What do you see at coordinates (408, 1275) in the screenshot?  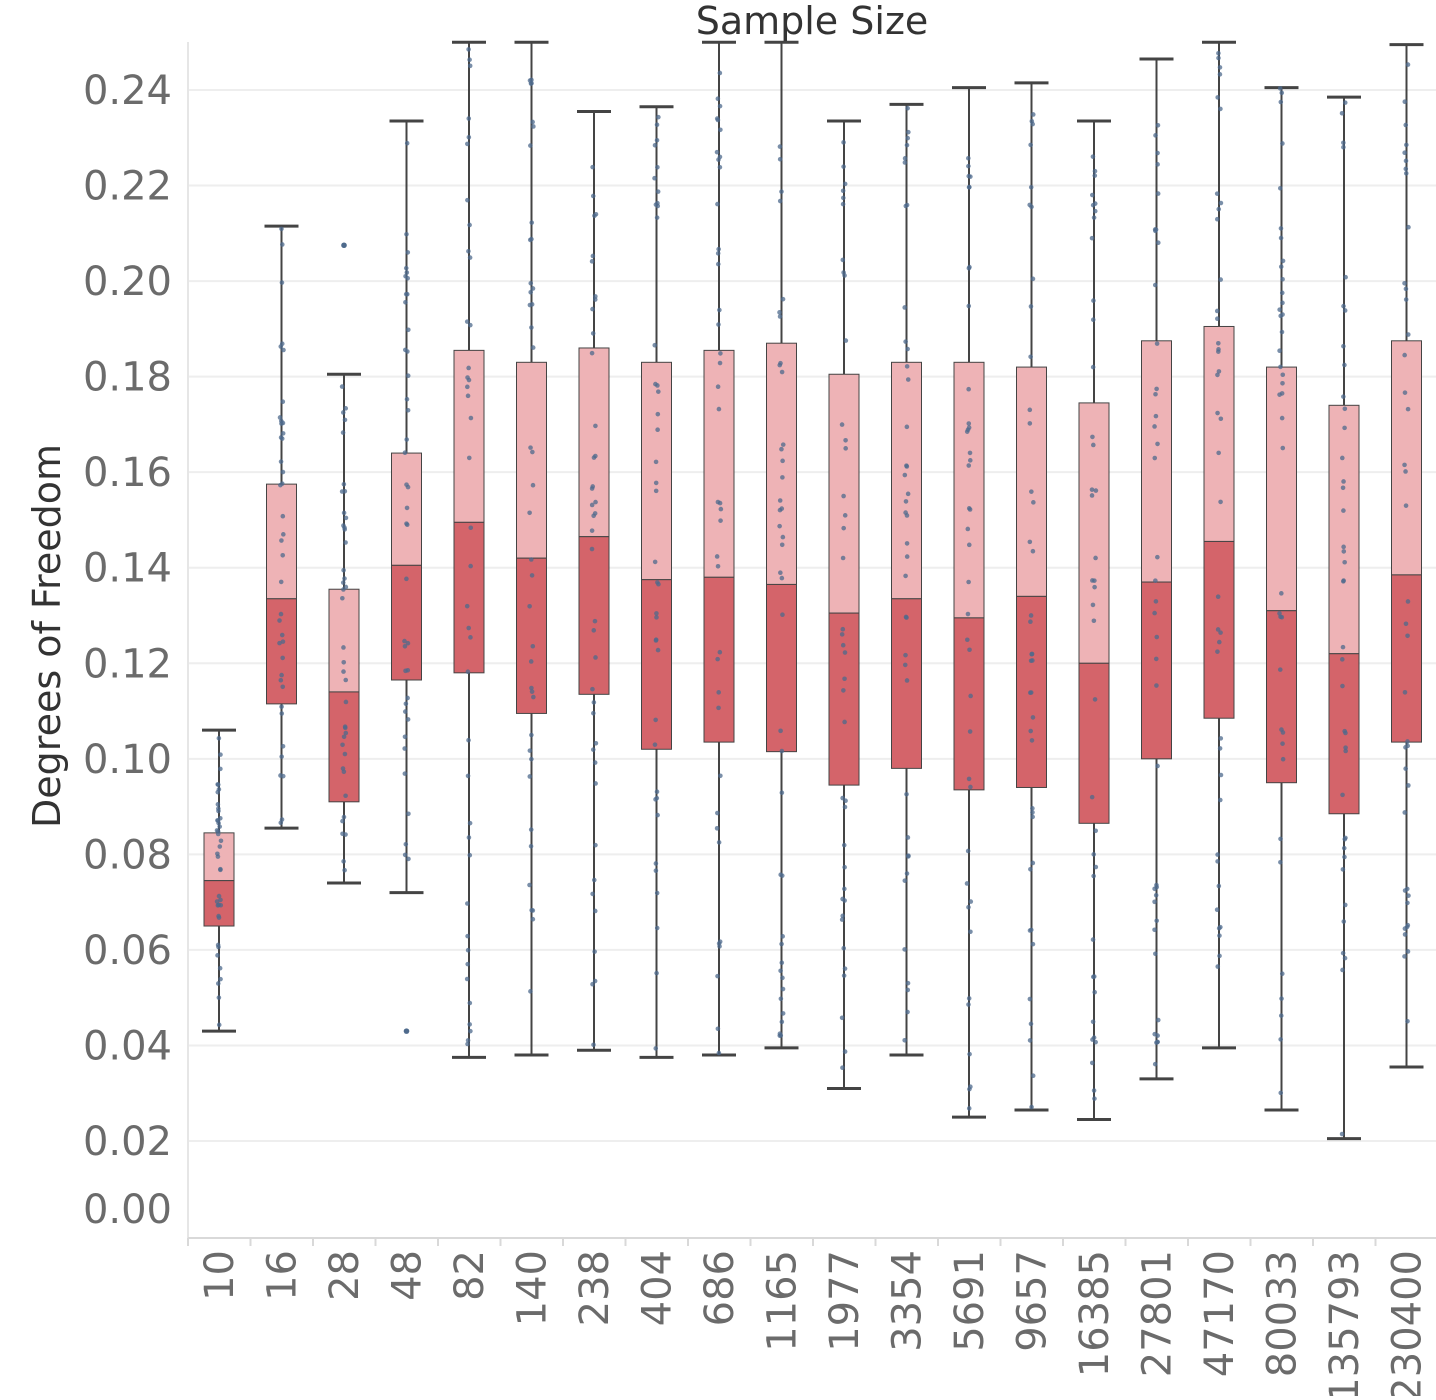 I see `x-tick-label: 48` at bounding box center [408, 1275].